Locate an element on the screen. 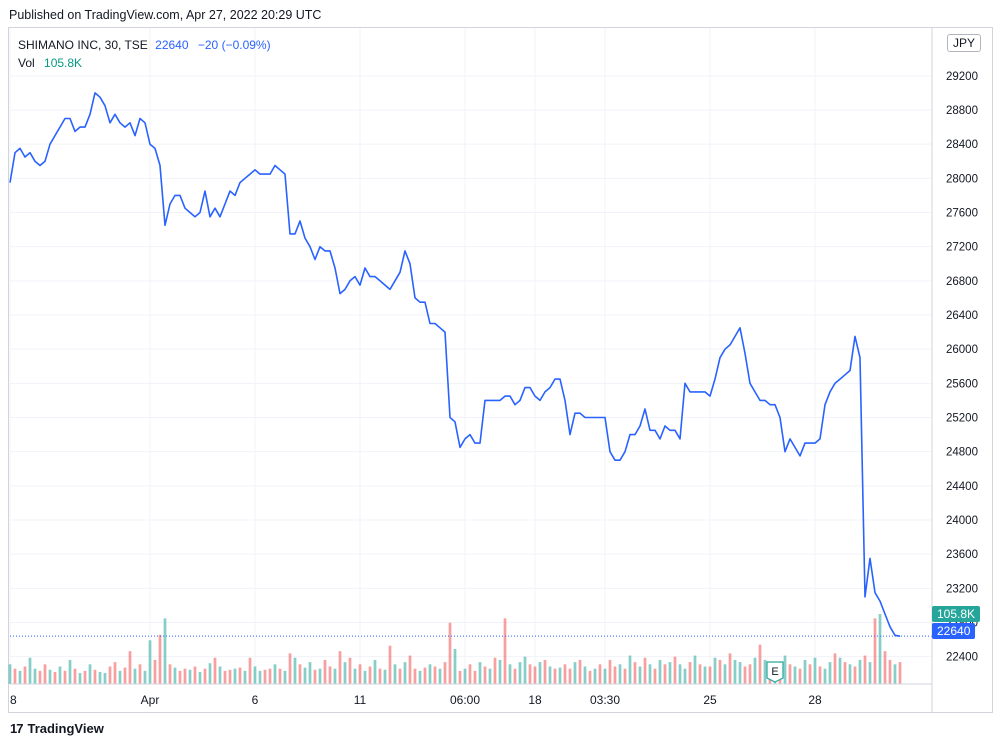 This screenshot has height=747, width=1002. y-tick-label: 29200 is located at coordinates (962, 77).